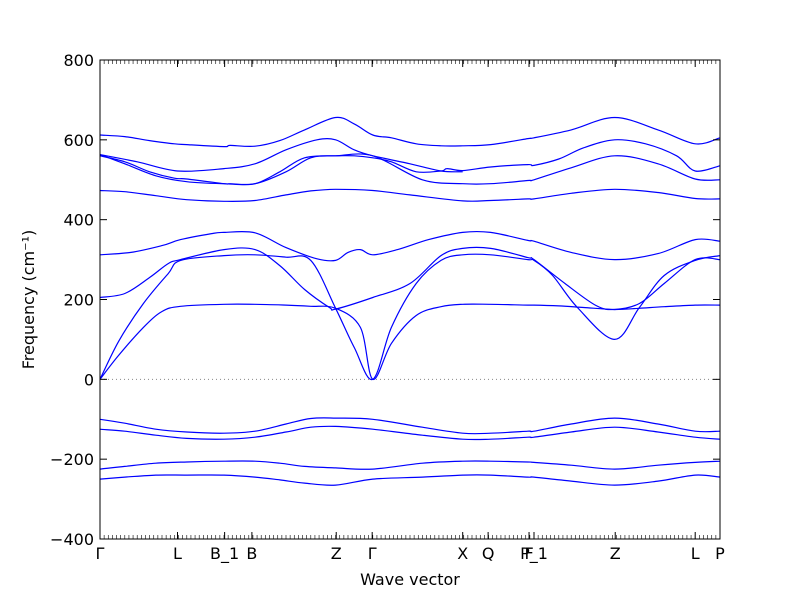 The height and width of the screenshot is (600, 800). What do you see at coordinates (89, 379) in the screenshot?
I see `y-tick-label: 0` at bounding box center [89, 379].